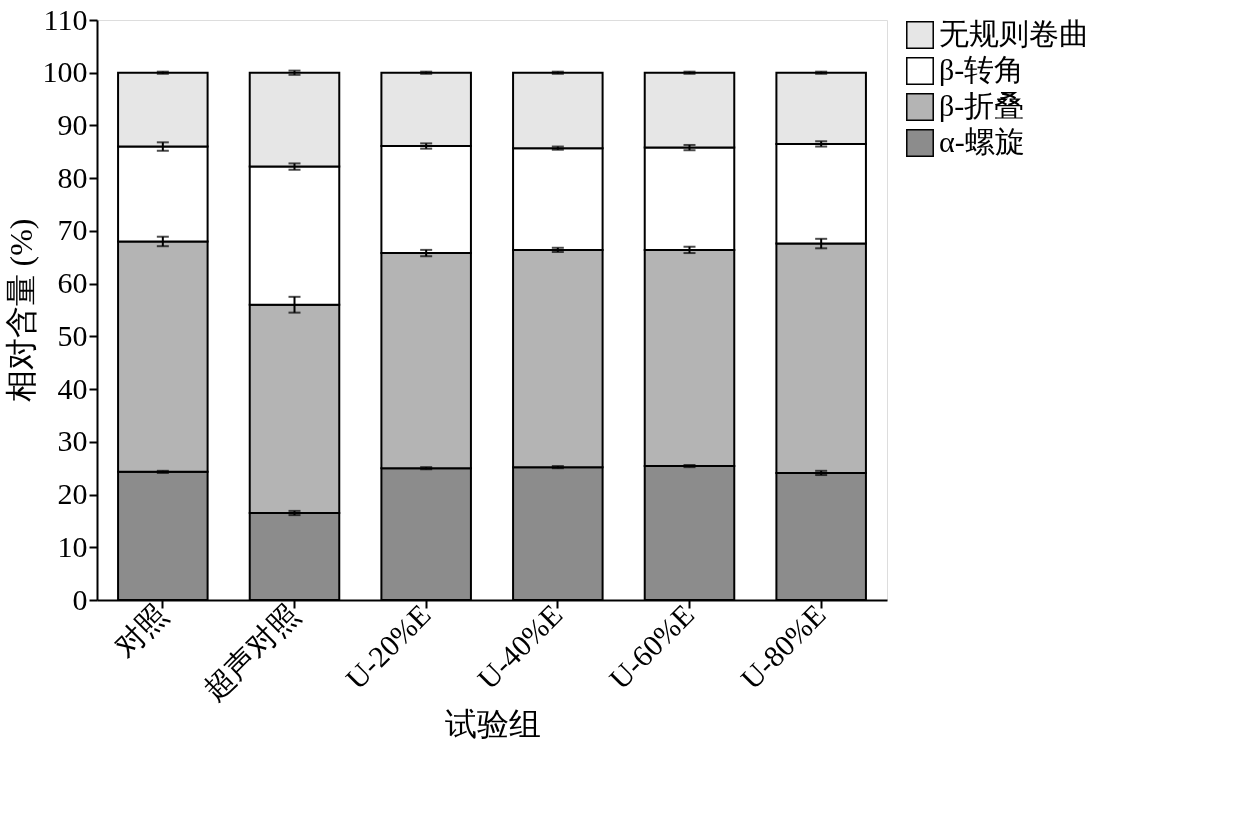 The height and width of the screenshot is (828, 1260). Describe the element at coordinates (982, 141) in the screenshot. I see `legend-label: α-螺旋` at that location.